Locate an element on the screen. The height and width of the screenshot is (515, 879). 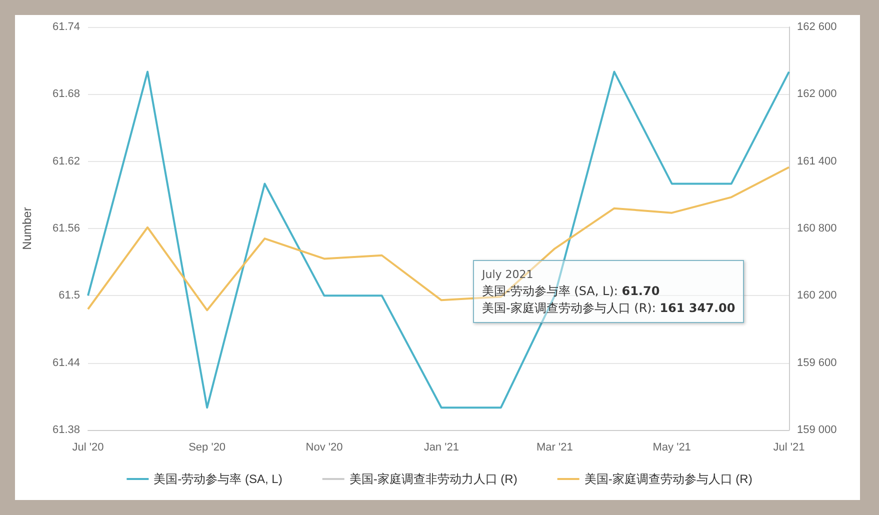
x-tick-label: Jan '21 is located at coordinates (441, 448).